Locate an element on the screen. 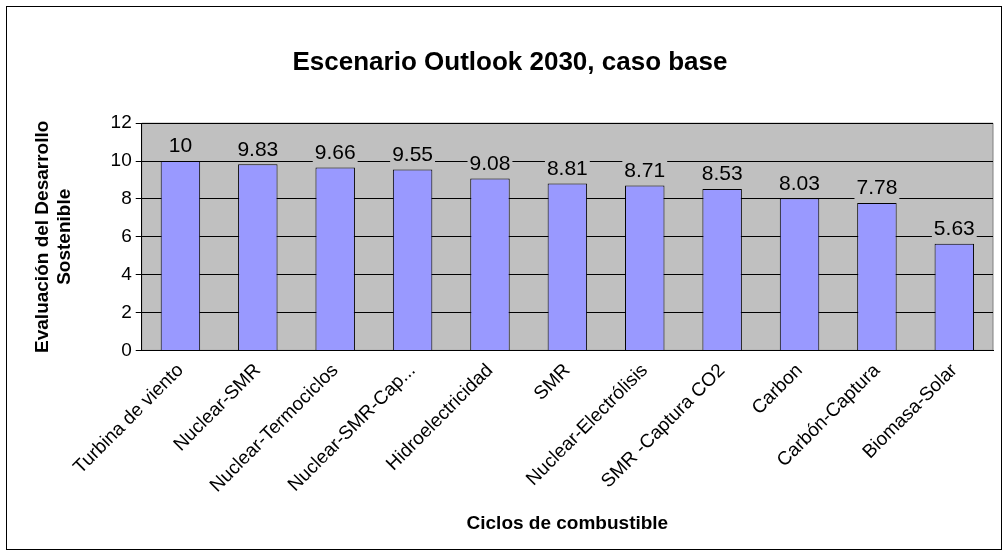  data-label: 9.08 is located at coordinates (490, 162).